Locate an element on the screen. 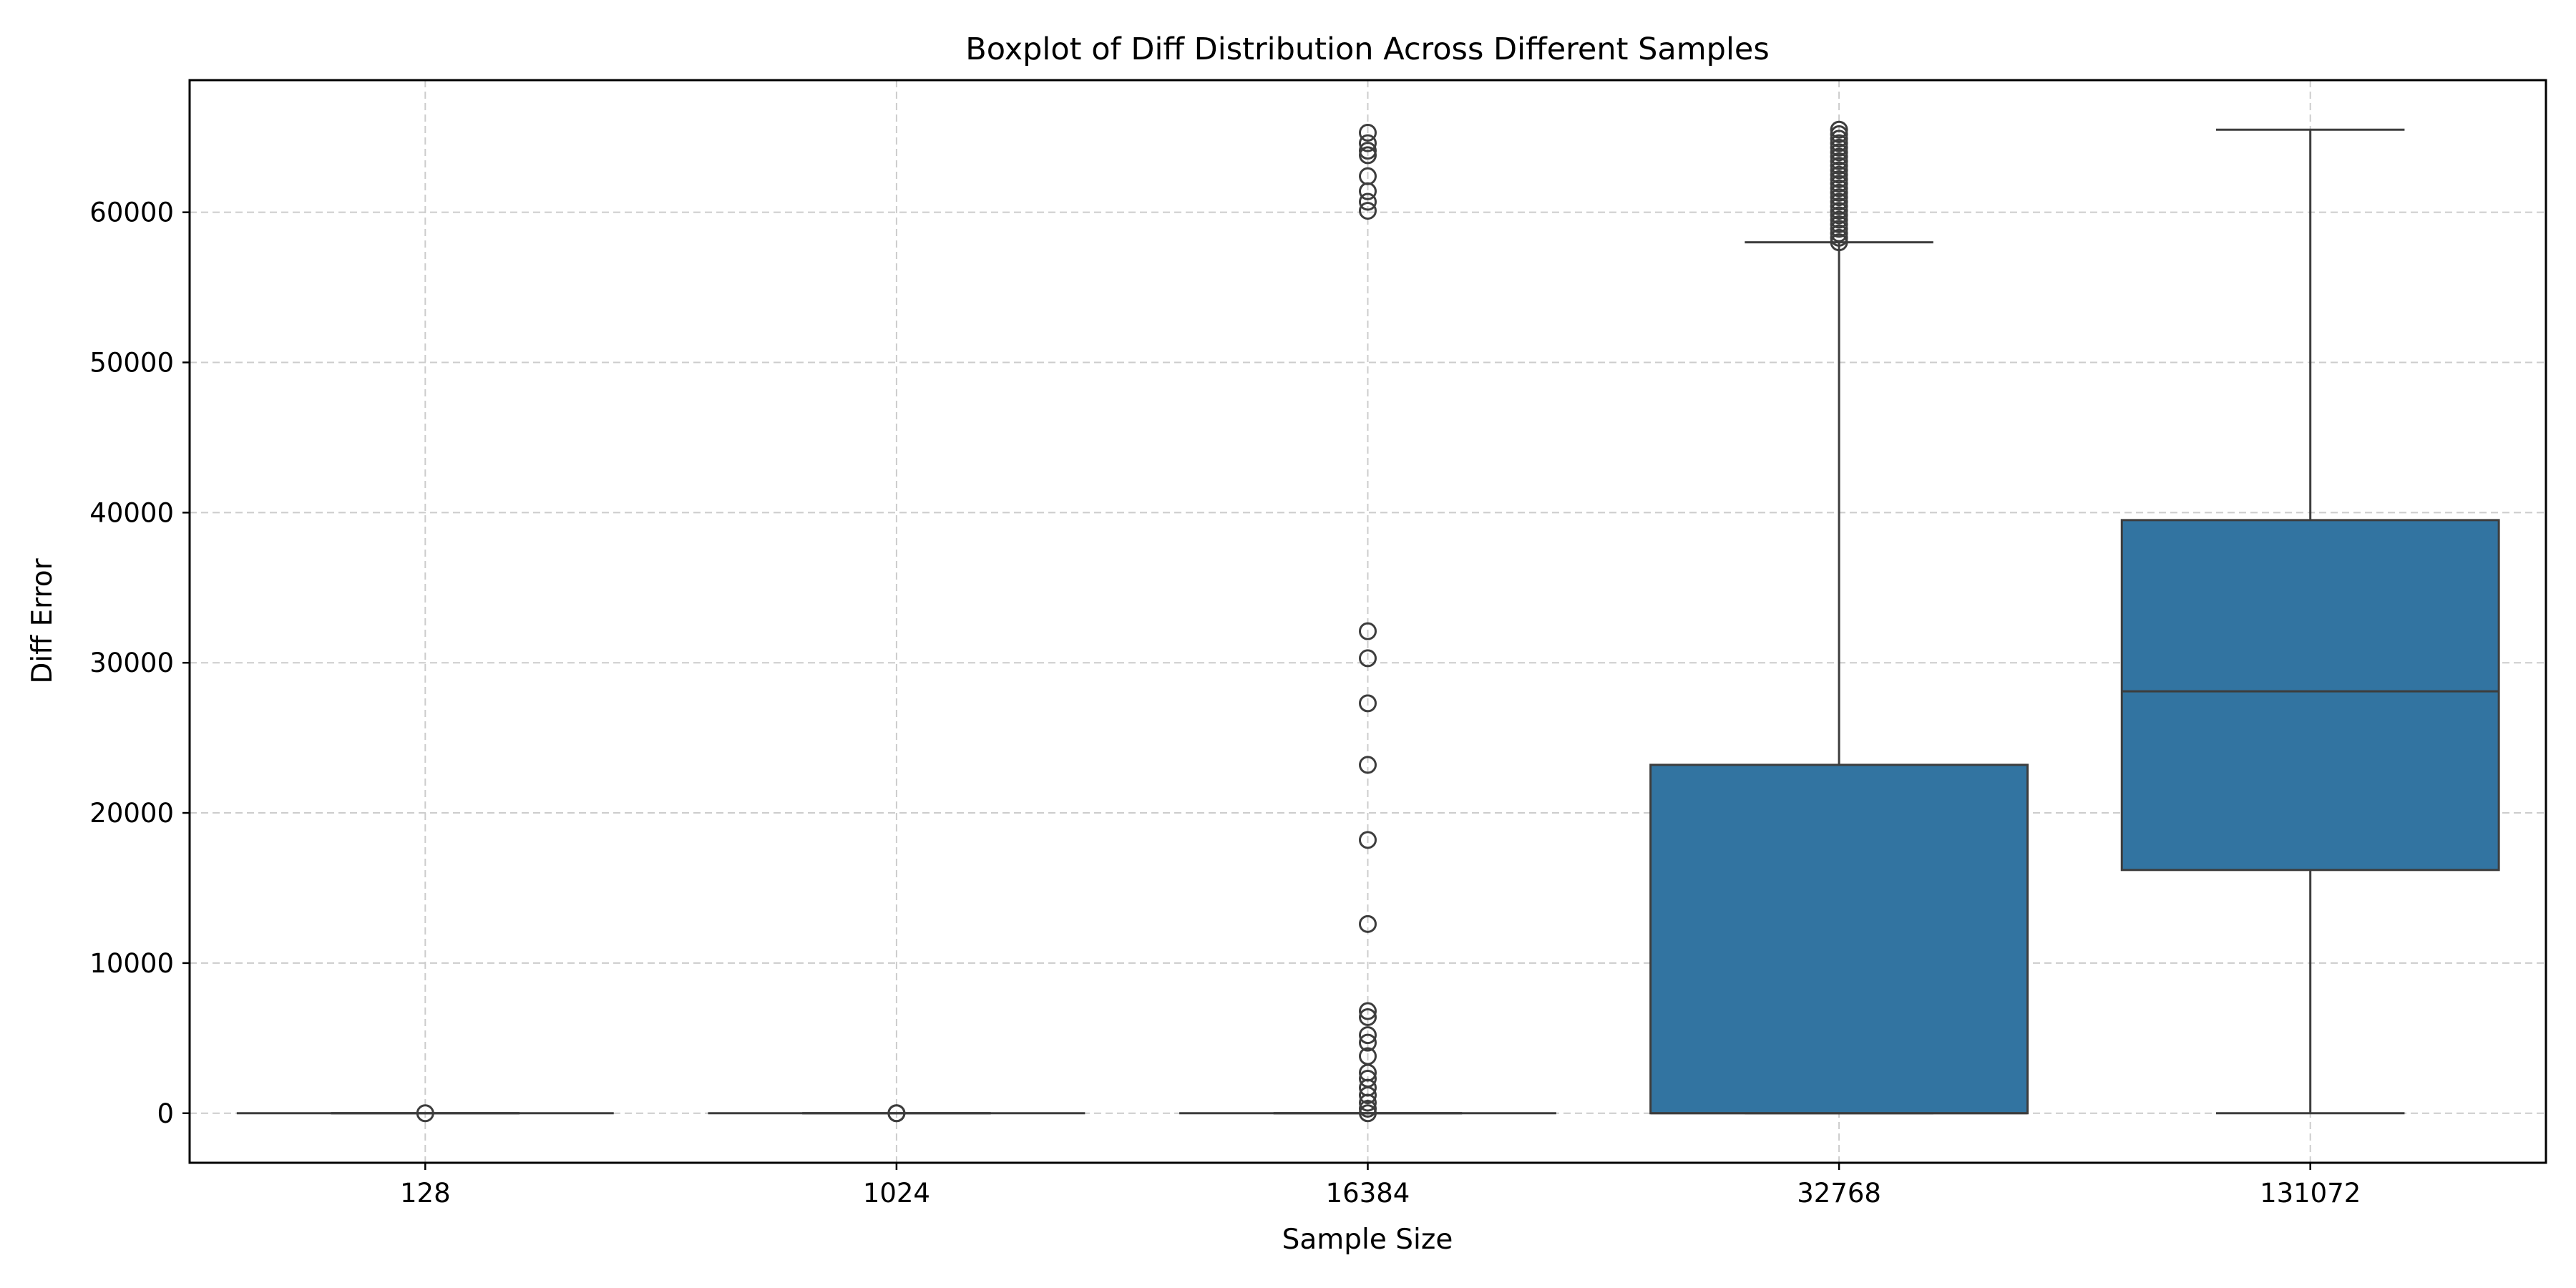 The image size is (2576, 1288). x-tick-label: 16384 is located at coordinates (1368, 1193).